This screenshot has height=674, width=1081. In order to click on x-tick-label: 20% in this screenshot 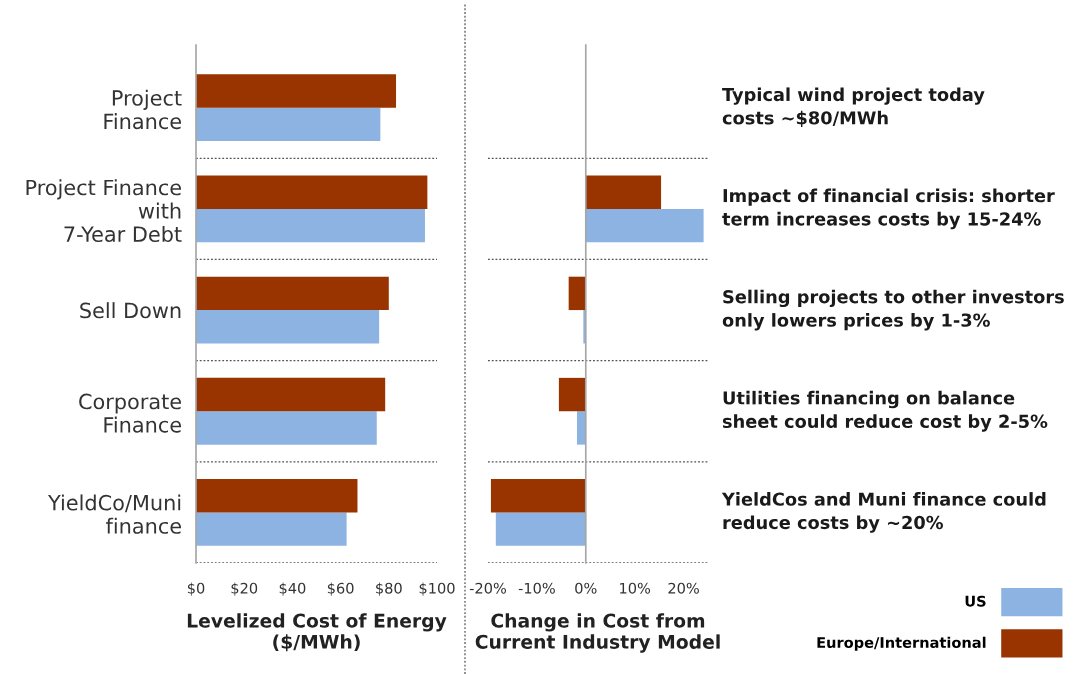, I will do `click(683, 588)`.